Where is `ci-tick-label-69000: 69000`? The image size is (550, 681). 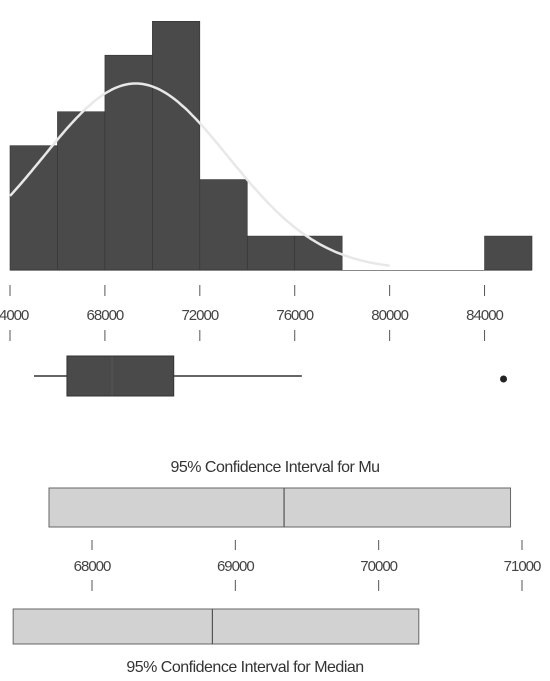 ci-tick-label-69000: 69000 is located at coordinates (235, 566).